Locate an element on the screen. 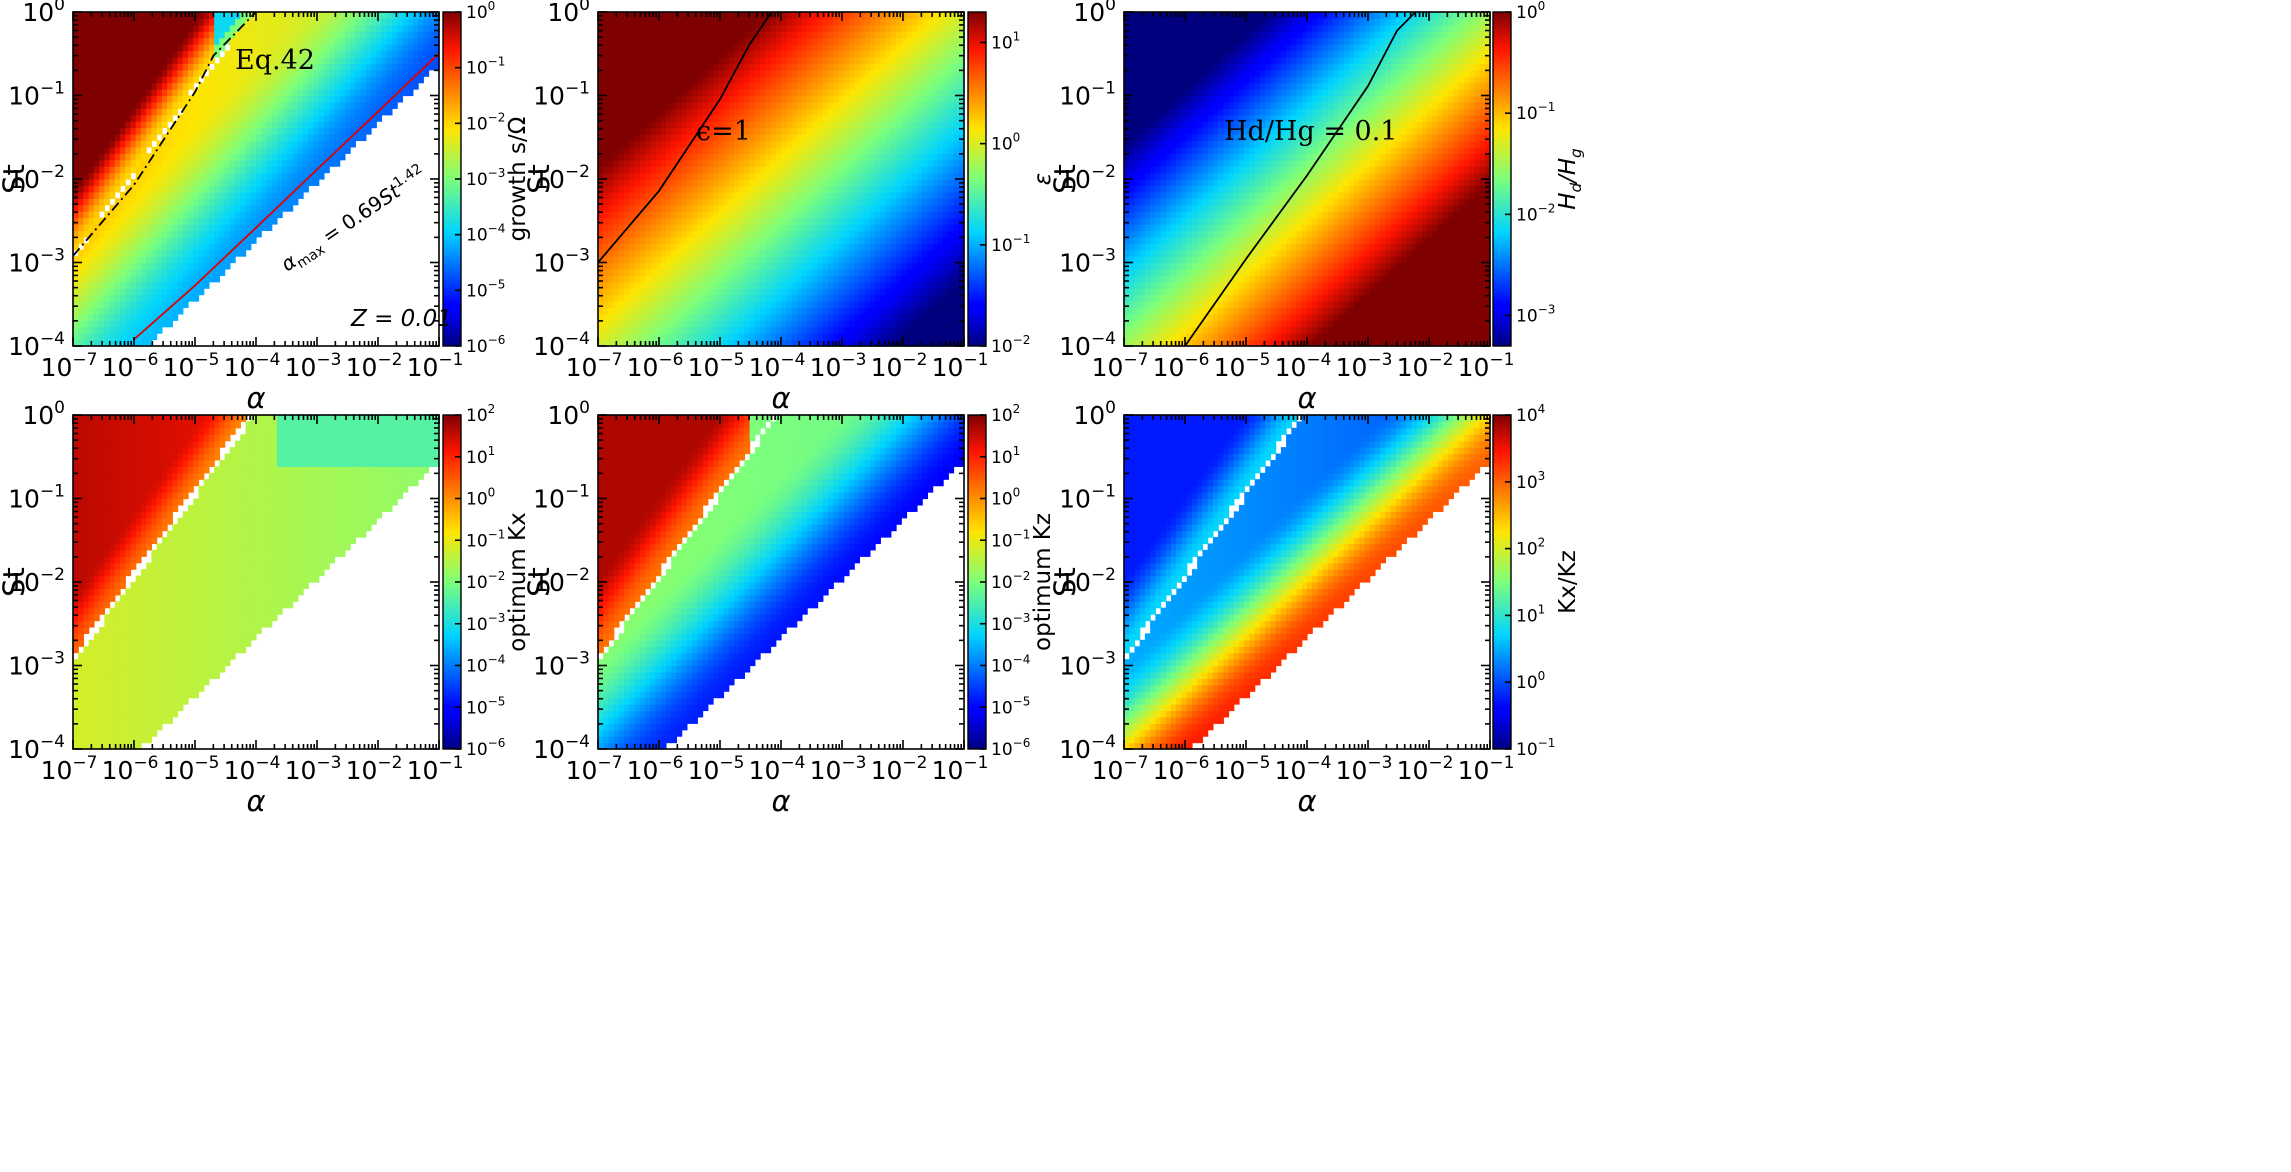 The height and width of the screenshot is (1172, 2291). x-tick-label: 10−6 is located at coordinates (130, 366).